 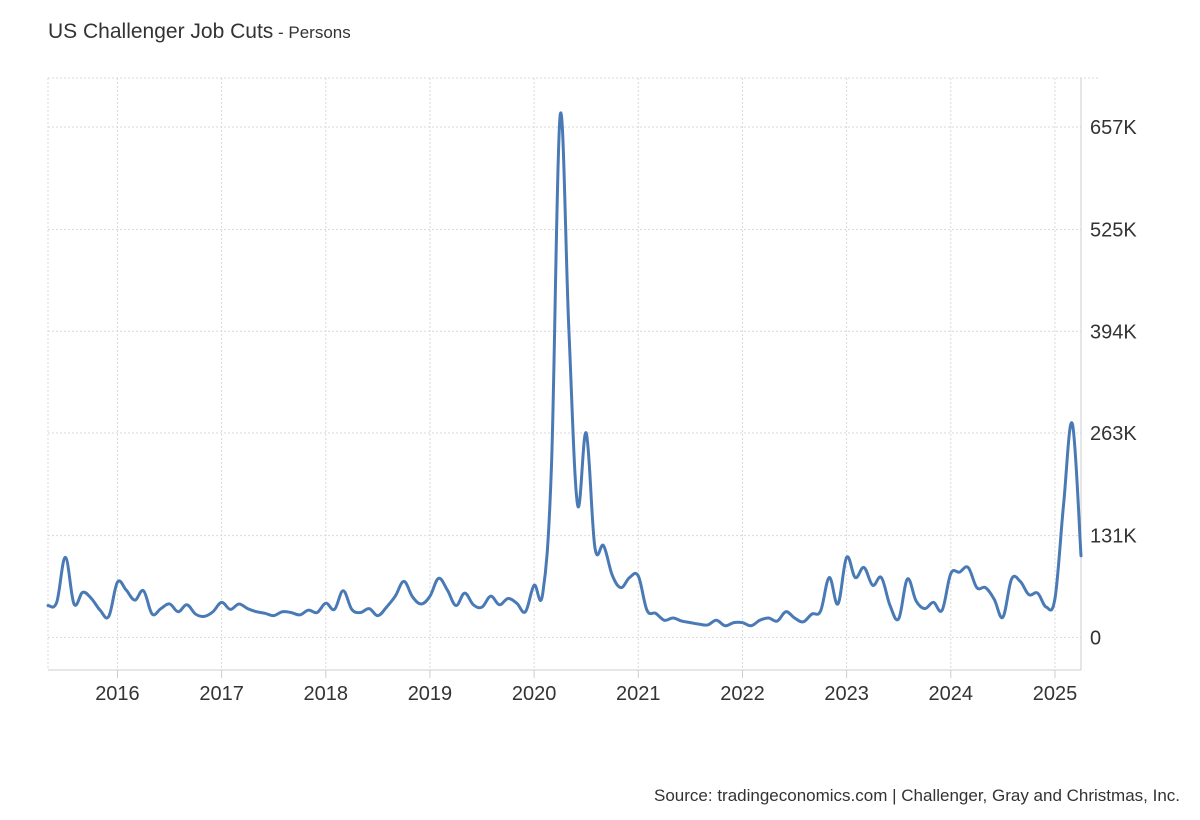 I want to click on x-tick-label: 2025, so click(x=1055, y=694).